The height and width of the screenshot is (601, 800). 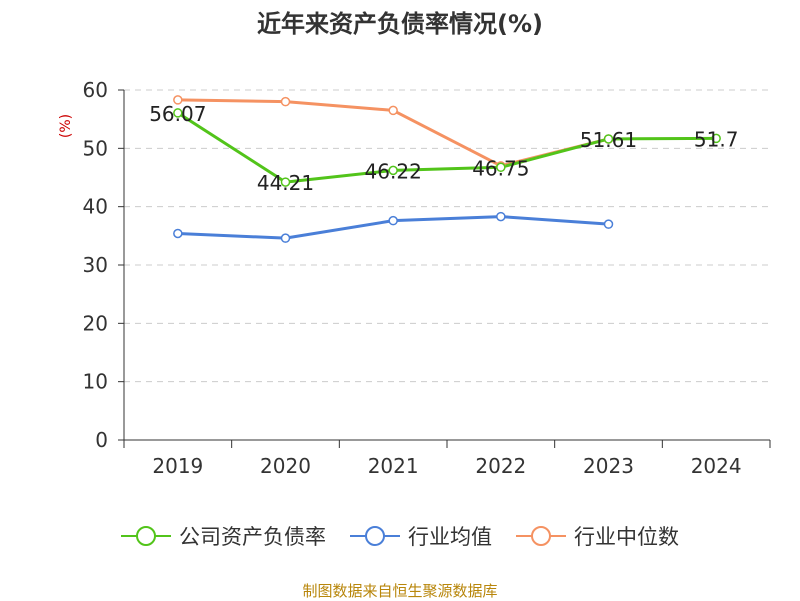 I want to click on legend: 公司资产负债率 行业均值 行业中位数, so click(x=400, y=536).